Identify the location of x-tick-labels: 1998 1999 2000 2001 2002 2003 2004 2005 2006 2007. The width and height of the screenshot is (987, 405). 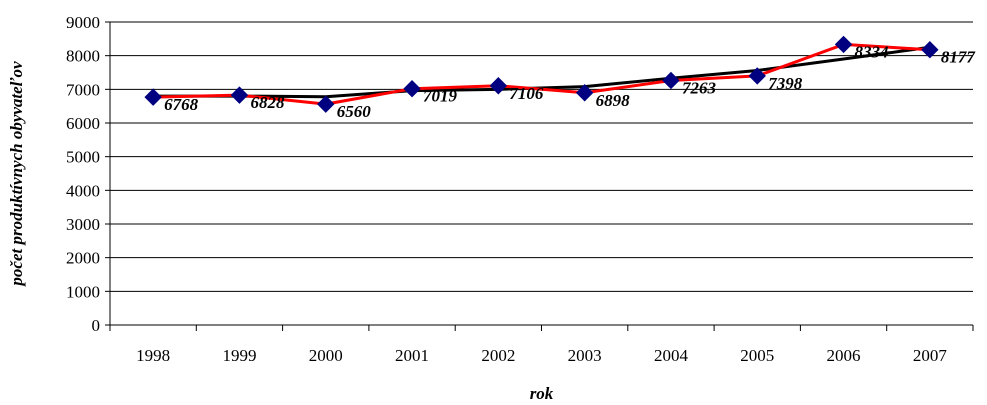
(541, 345).